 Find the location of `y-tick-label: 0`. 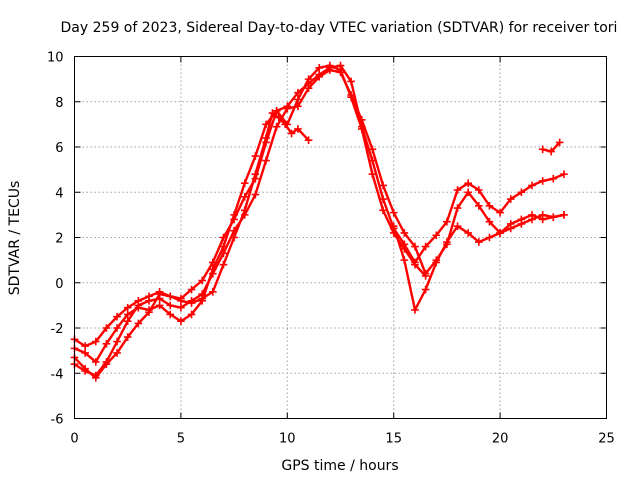

y-tick-label: 0 is located at coordinates (59, 284).